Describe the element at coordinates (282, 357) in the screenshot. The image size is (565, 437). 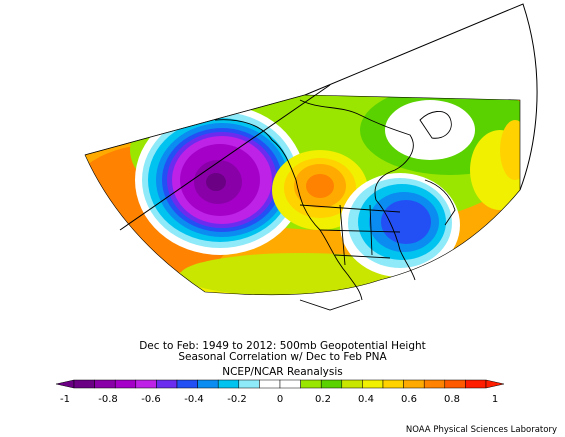
I see `map-subtitle: Seasonal Correlation w/ Dec to Feb PNA` at that location.